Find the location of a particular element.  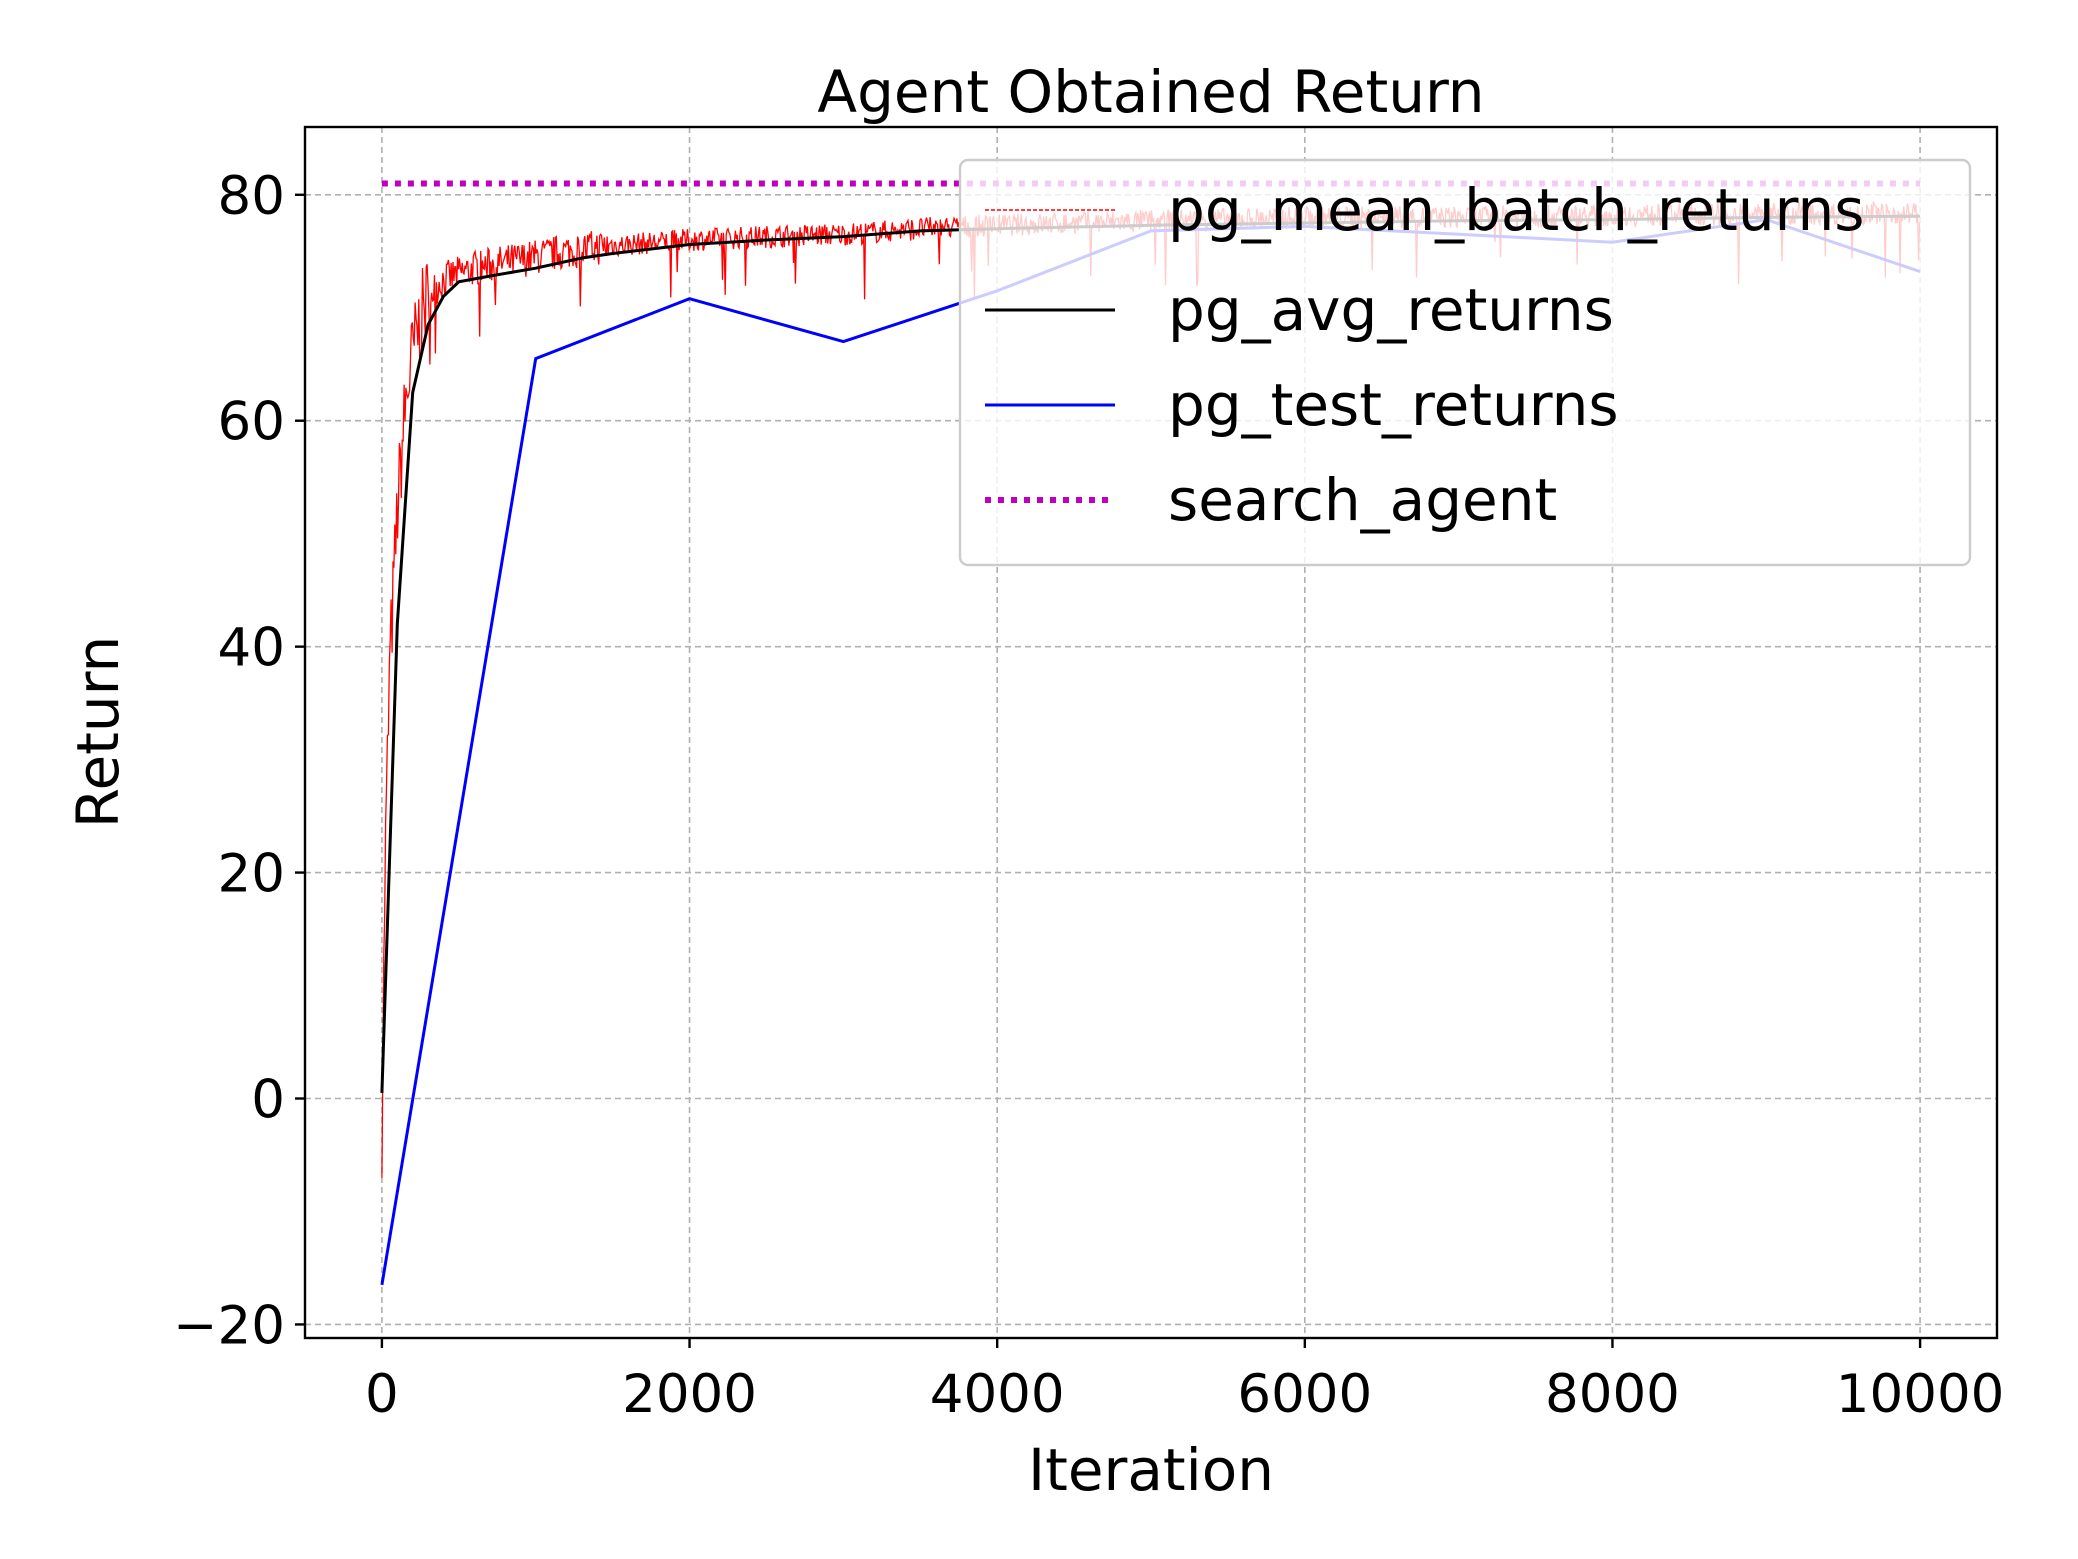

legend-entry-pg_test_returns: pg_test_returns is located at coordinates (1302, 405).